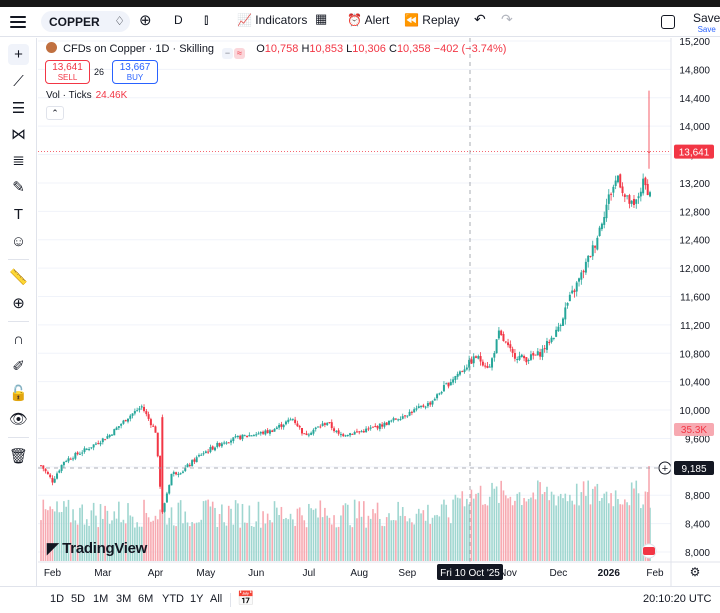 This screenshot has width=720, height=613. Describe the element at coordinates (18, 303) in the screenshot. I see `zoom-icon: ⊕` at that location.